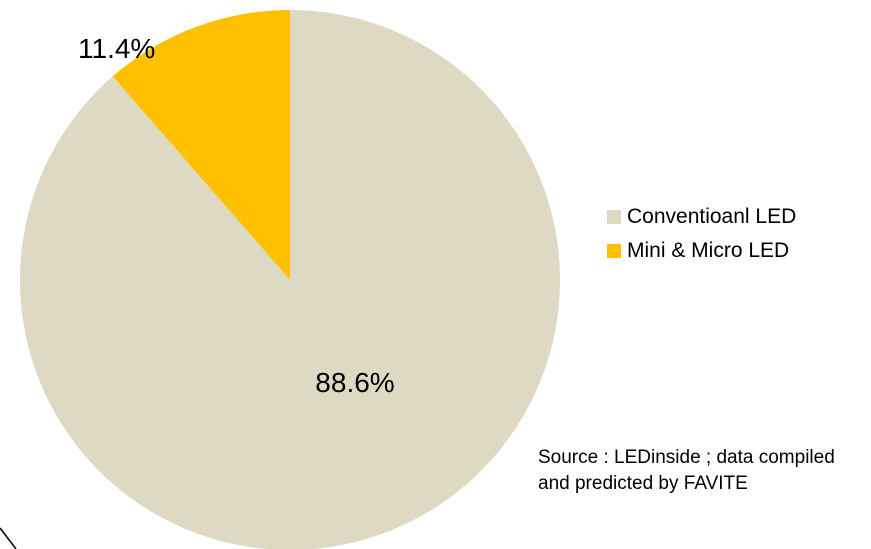 The image size is (871, 549). Describe the element at coordinates (201, 144) in the screenshot. I see `pie-slice-mini-micro-led` at that location.